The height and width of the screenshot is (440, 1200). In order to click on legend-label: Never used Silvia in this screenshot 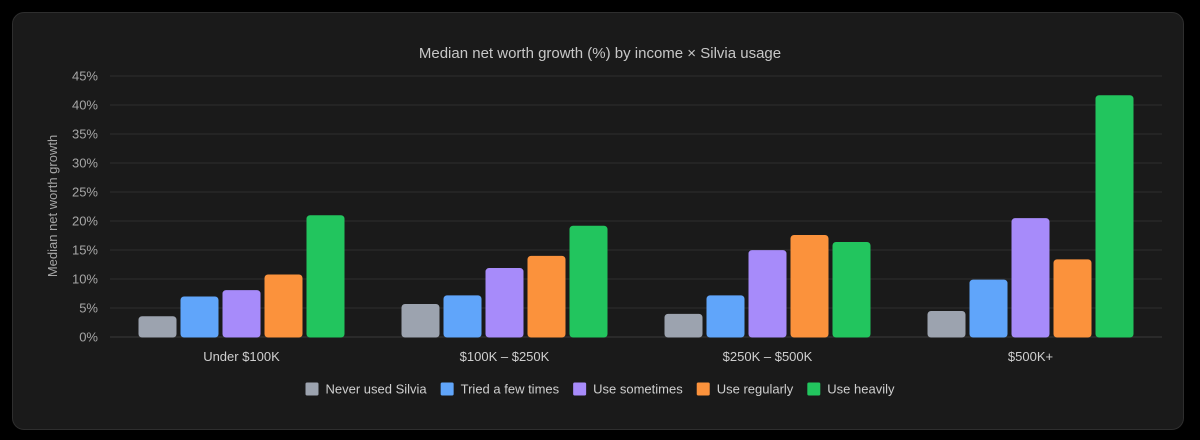, I will do `click(376, 389)`.